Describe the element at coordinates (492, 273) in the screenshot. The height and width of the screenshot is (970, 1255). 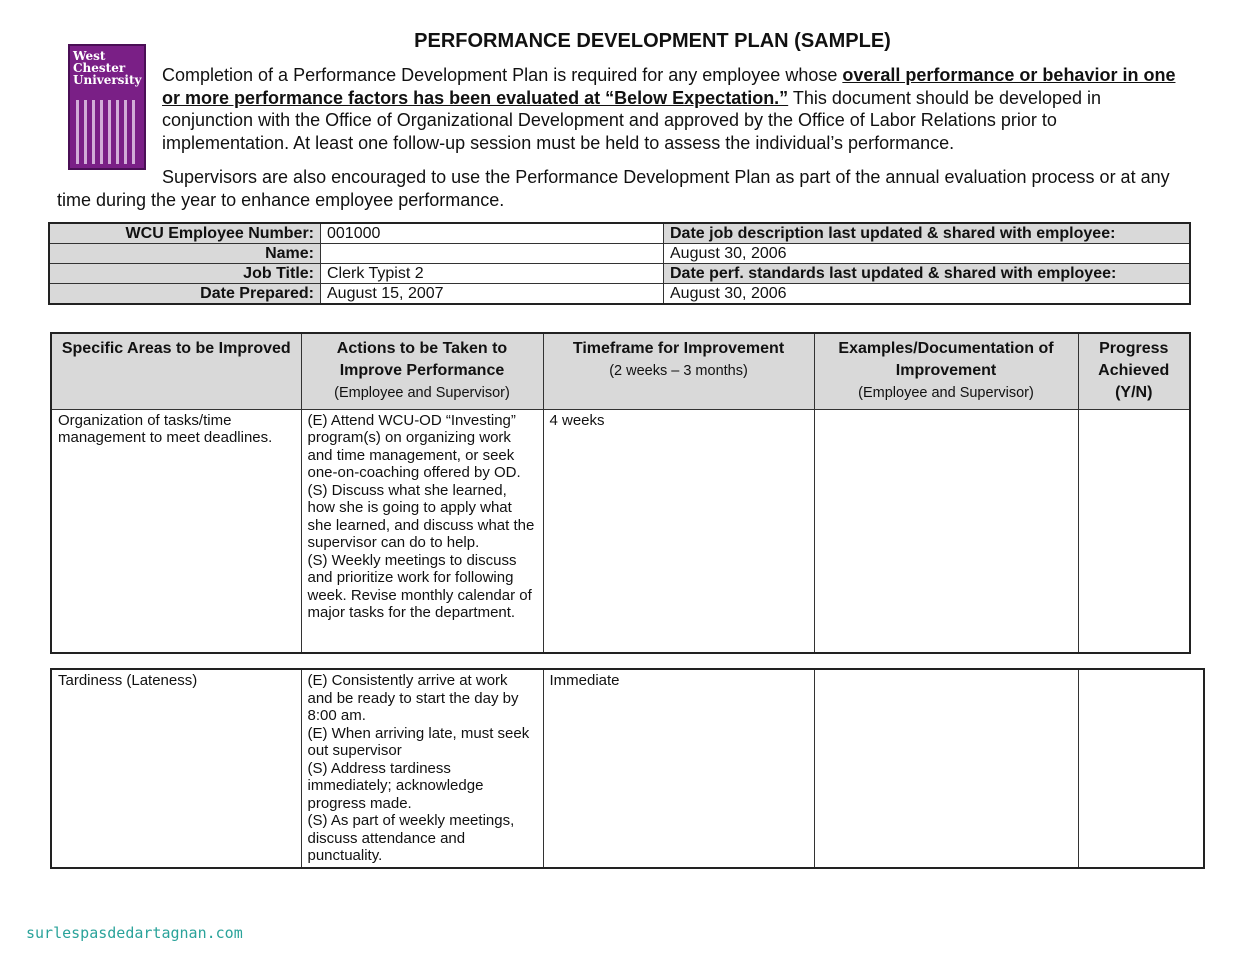
I see `job-title: Clerk Typist 2` at that location.